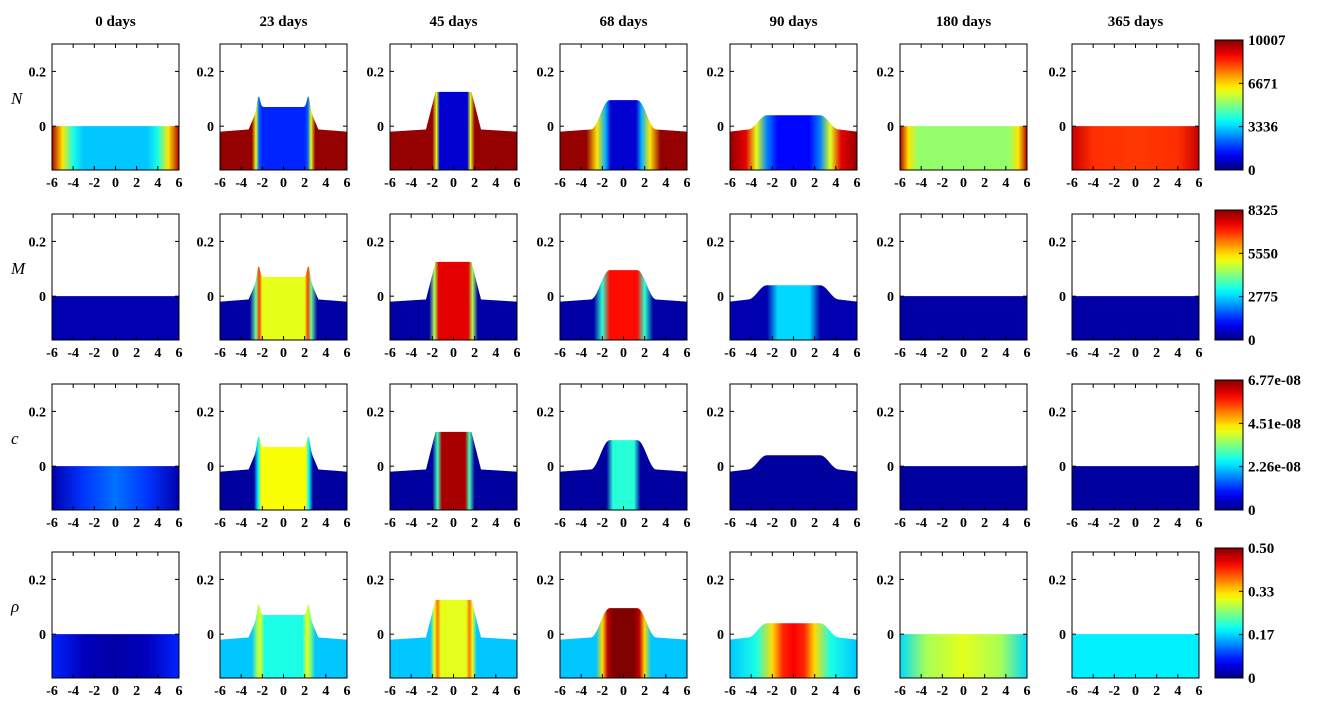 The height and width of the screenshot is (706, 1317). Describe the element at coordinates (1263, 298) in the screenshot. I see `colorbar-tick-label: 2775` at that location.